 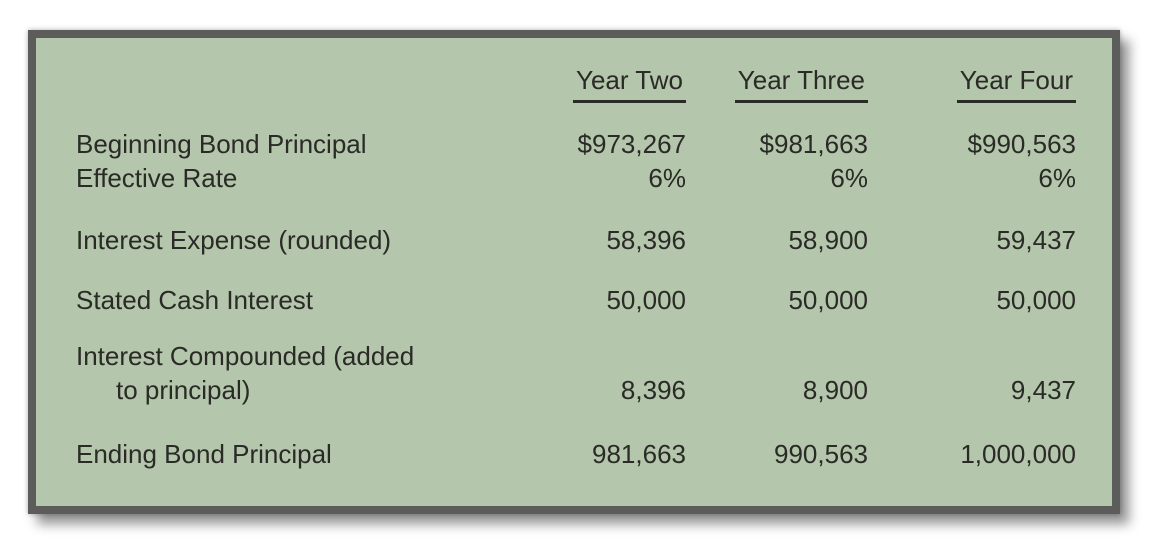 I want to click on column-header-cell: Year Four, so click(x=972, y=83).